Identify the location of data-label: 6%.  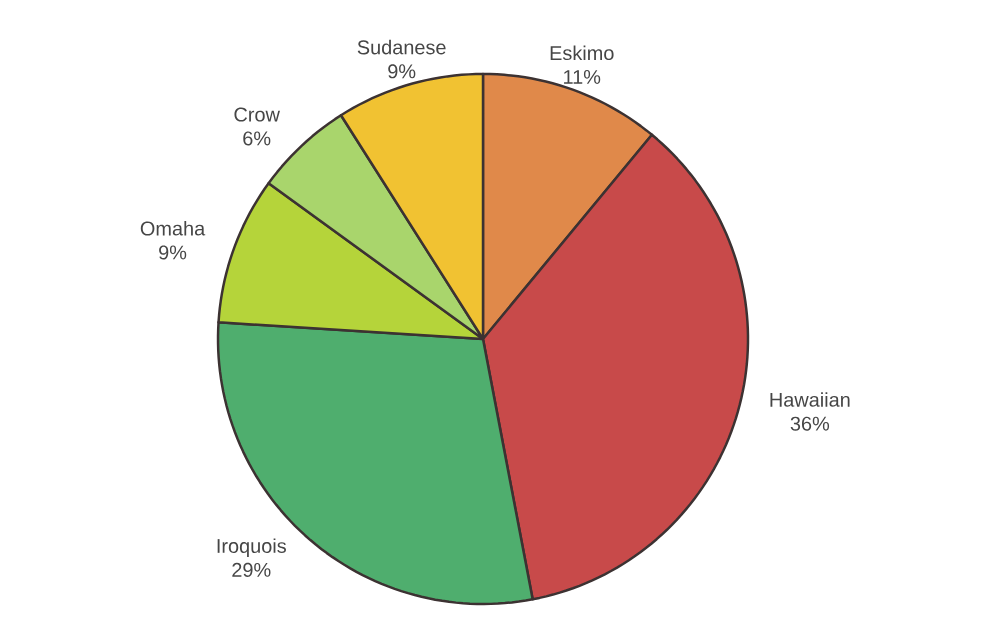
(257, 138).